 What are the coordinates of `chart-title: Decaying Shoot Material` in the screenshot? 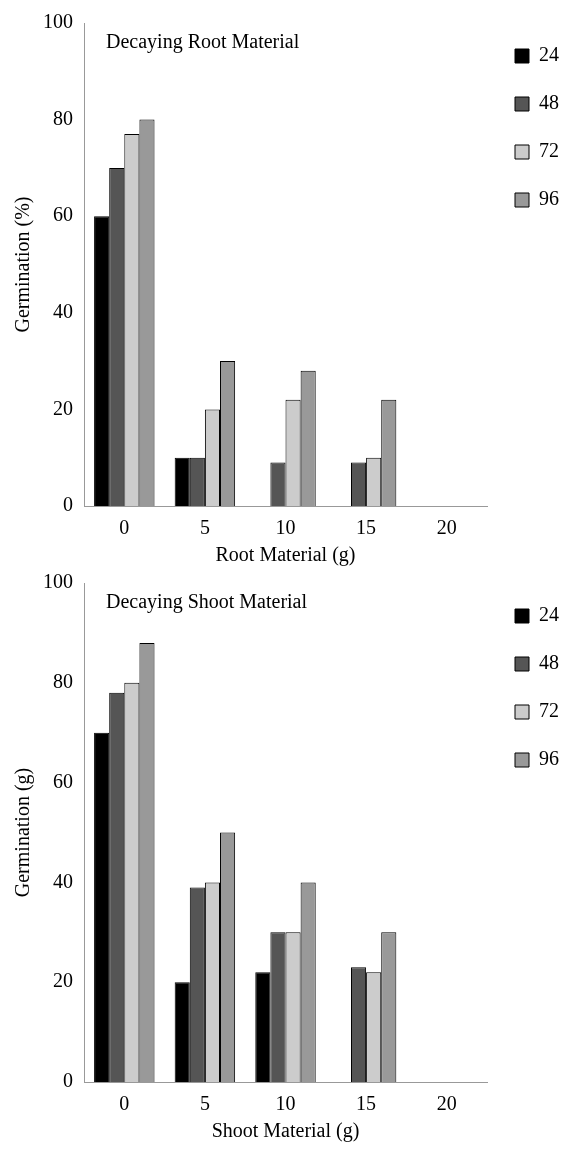 It's located at (207, 602).